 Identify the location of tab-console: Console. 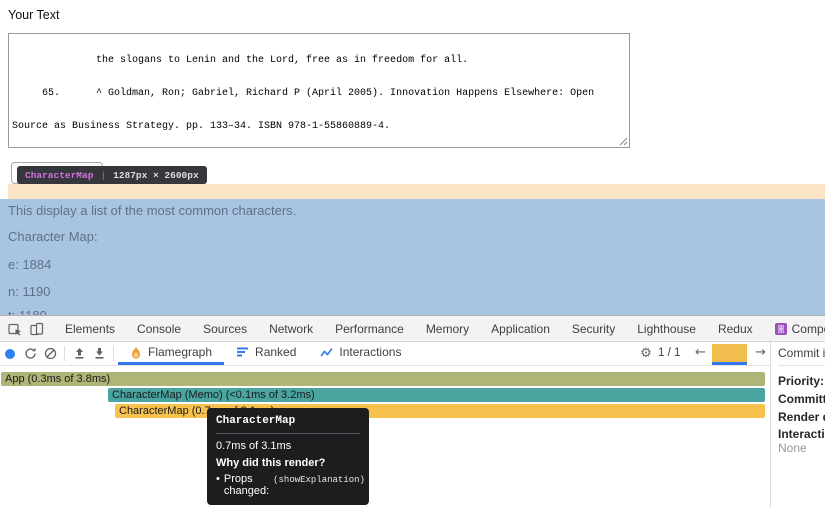
(159, 328).